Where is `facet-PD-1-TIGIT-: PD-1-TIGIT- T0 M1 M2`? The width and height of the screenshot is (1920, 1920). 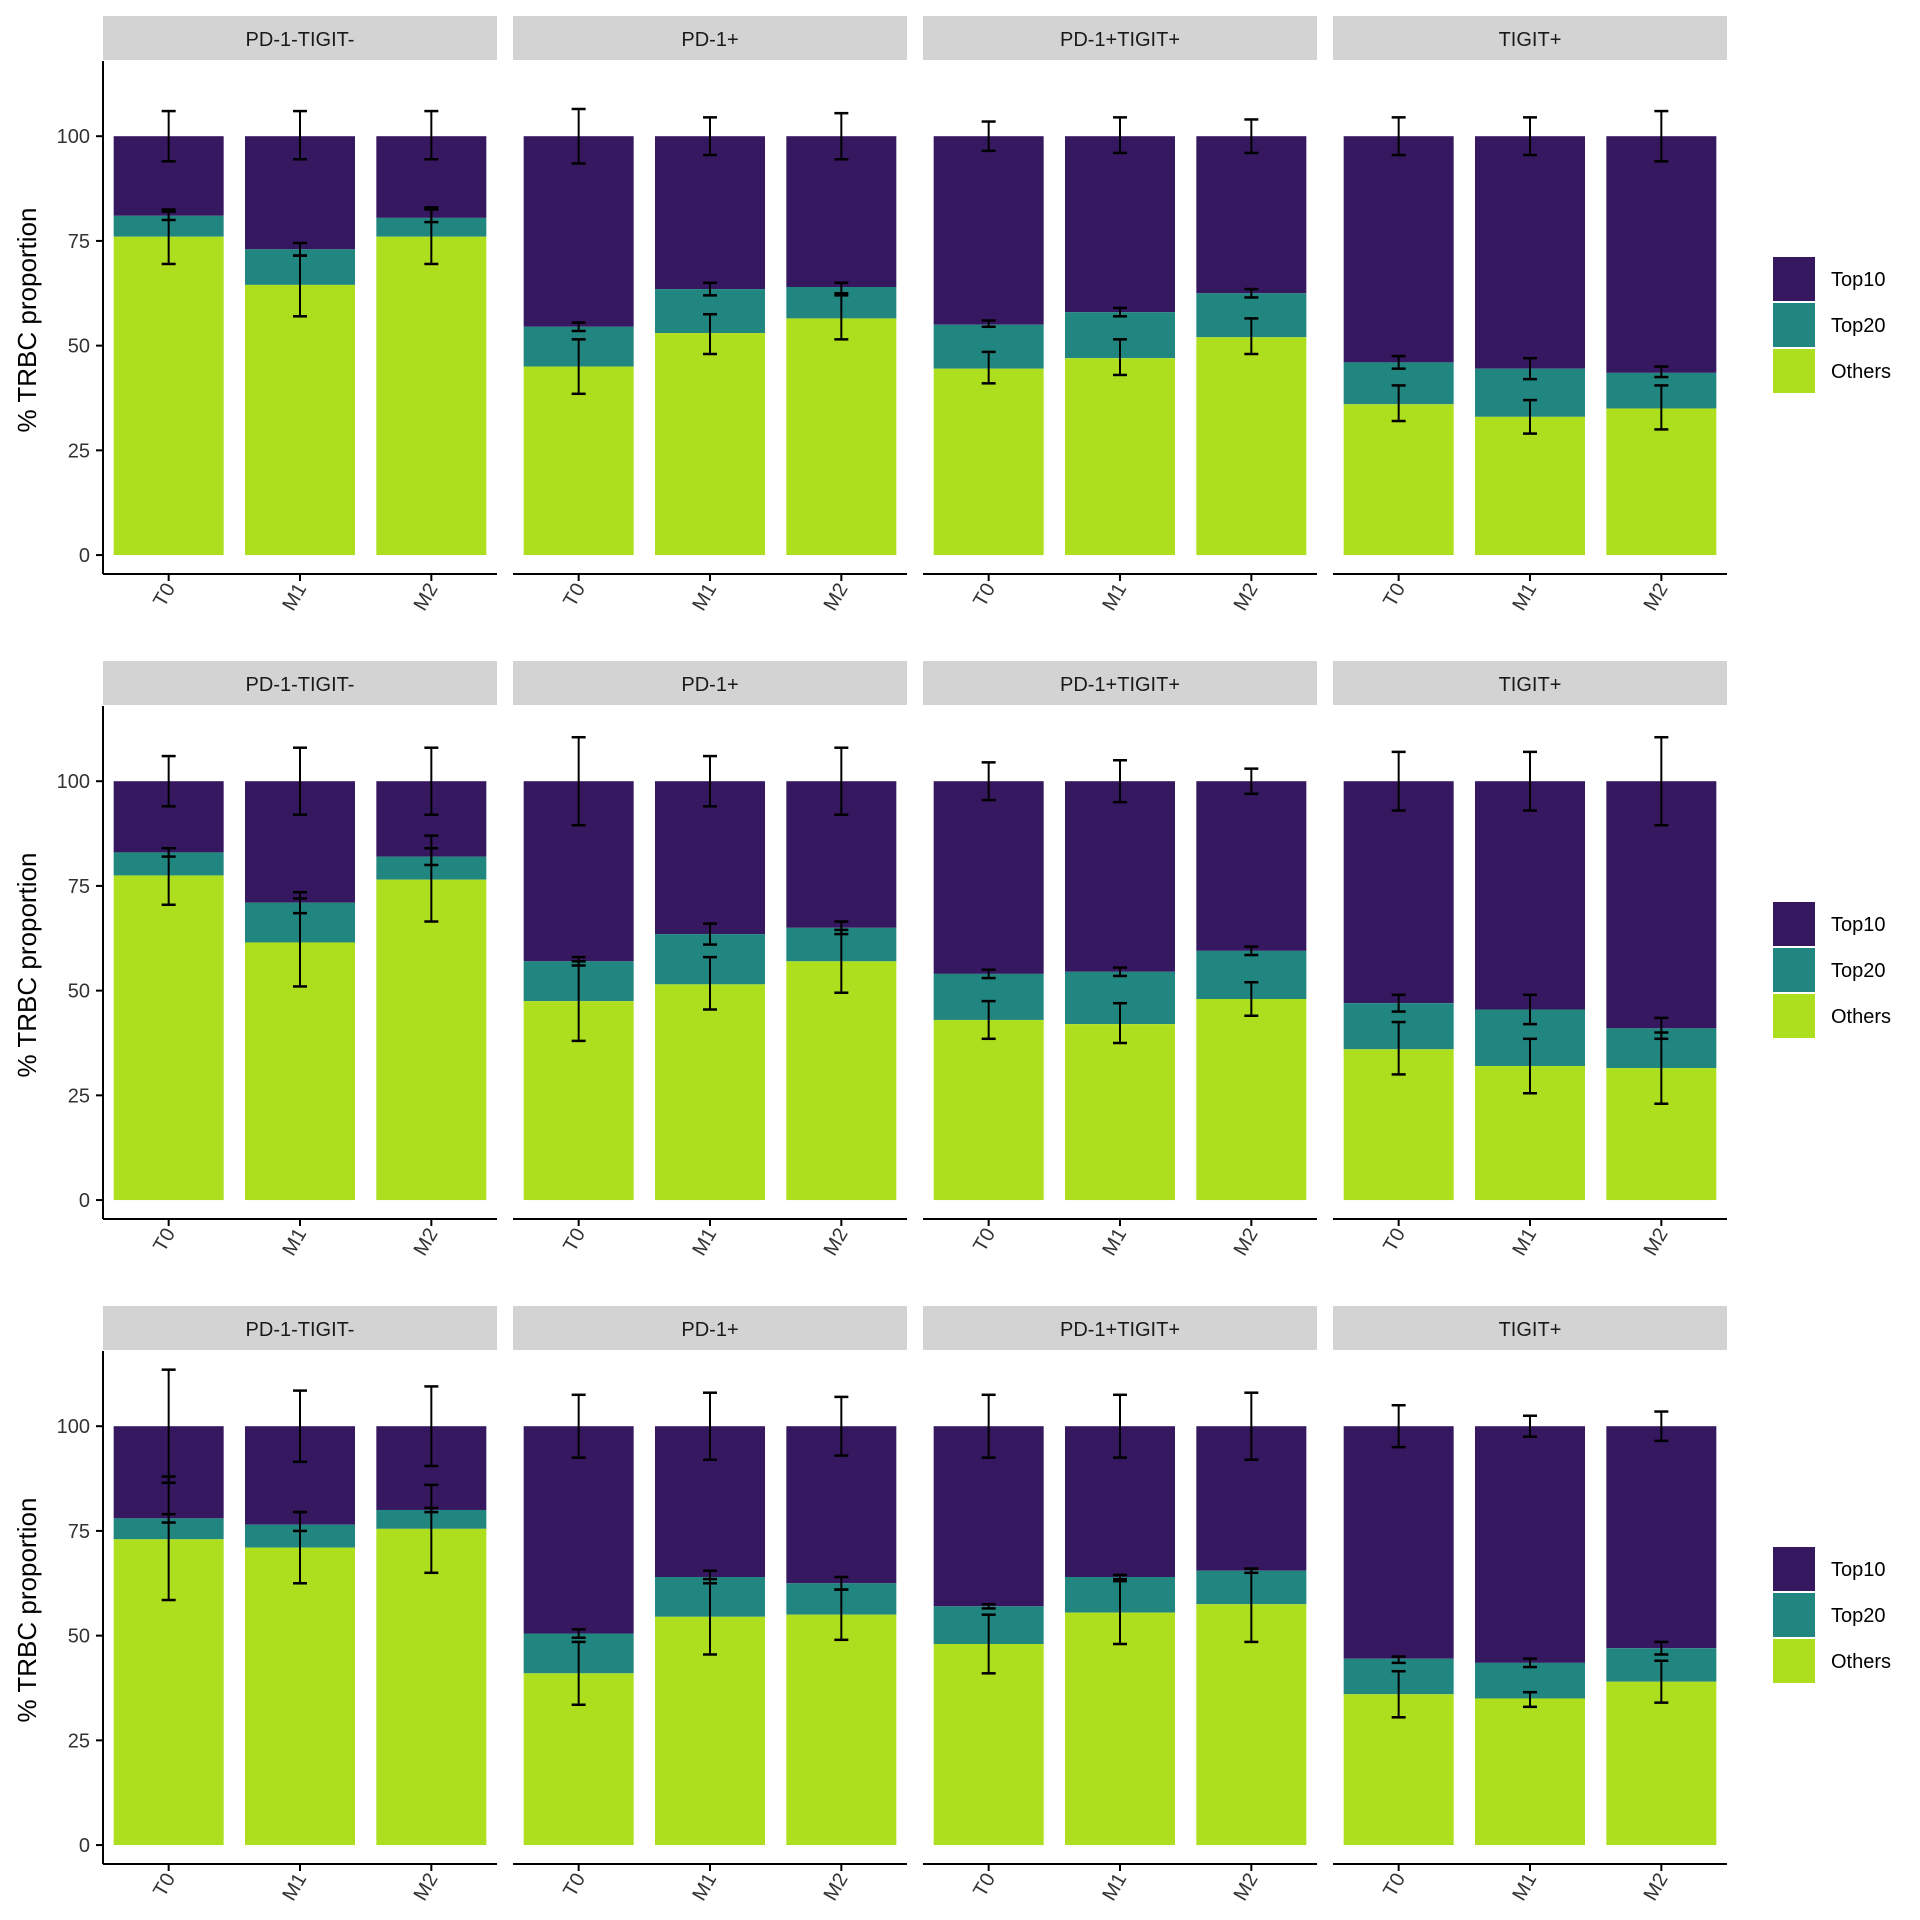 facet-PD-1-TIGIT-: PD-1-TIGIT- T0 M1 M2 is located at coordinates (300, 315).